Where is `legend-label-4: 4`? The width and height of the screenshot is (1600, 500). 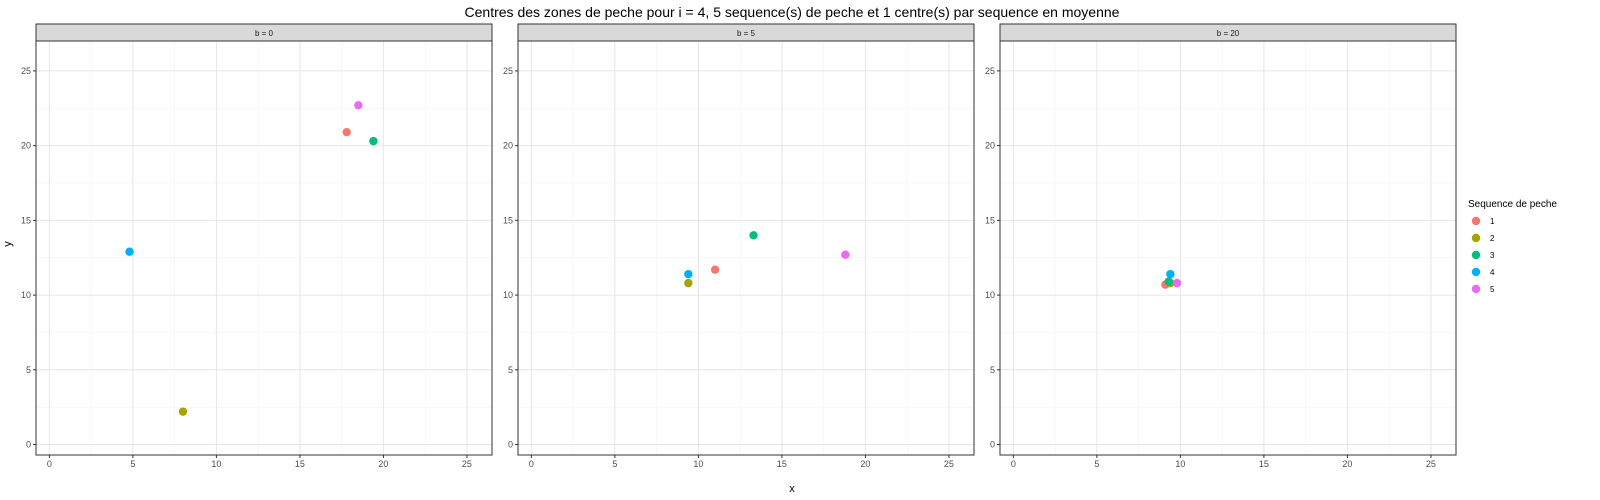
legend-label-4: 4 is located at coordinates (1492, 272).